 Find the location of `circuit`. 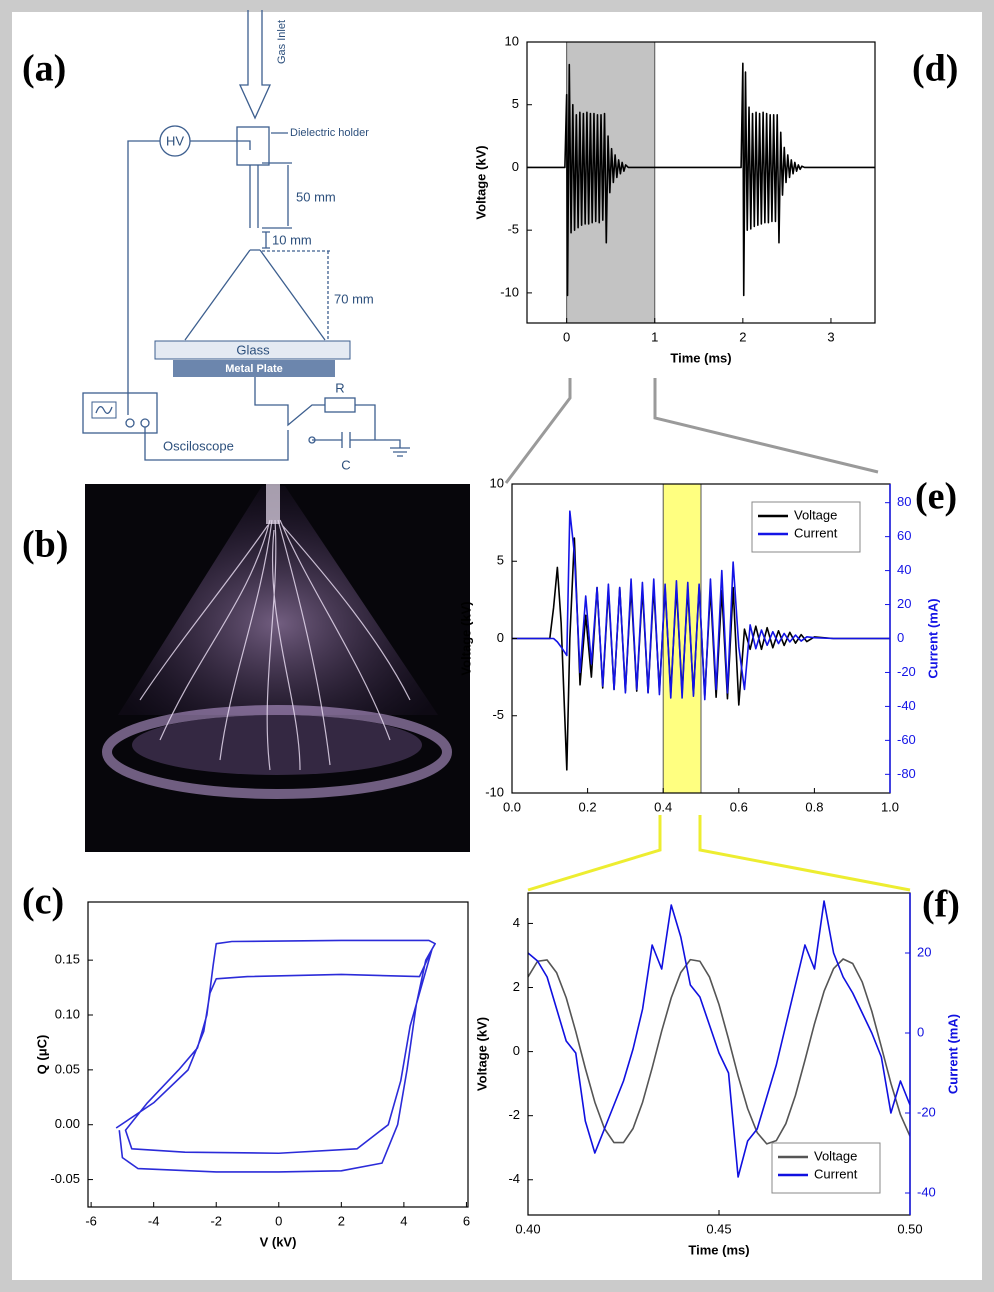

circuit is located at coordinates (277, 419).